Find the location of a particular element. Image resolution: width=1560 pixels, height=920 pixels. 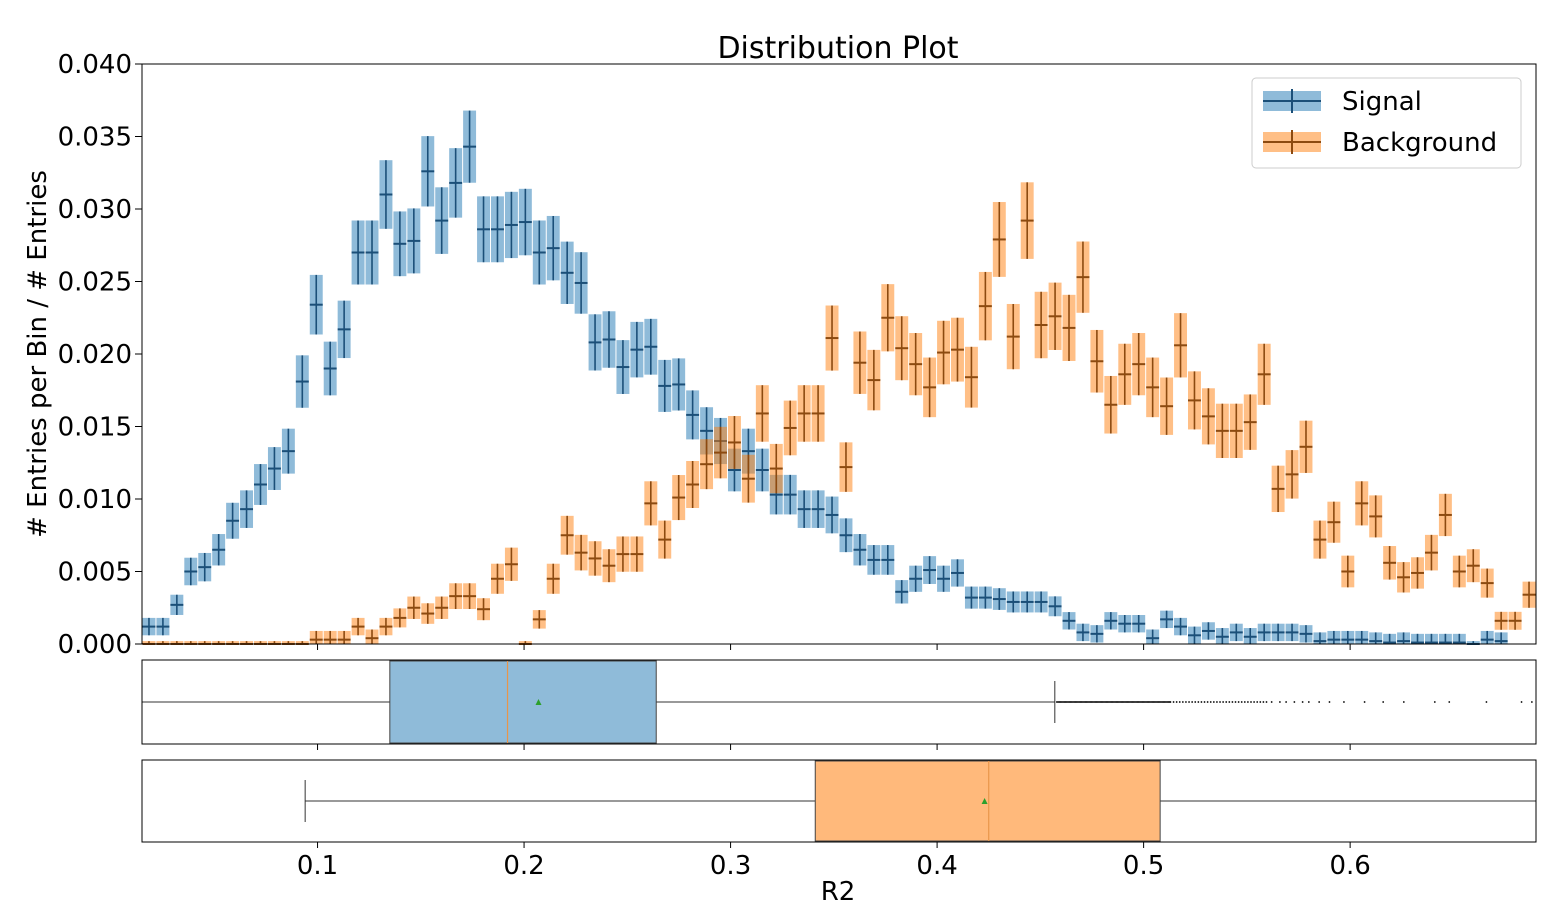

background-boxplot-panel is located at coordinates (839, 801).